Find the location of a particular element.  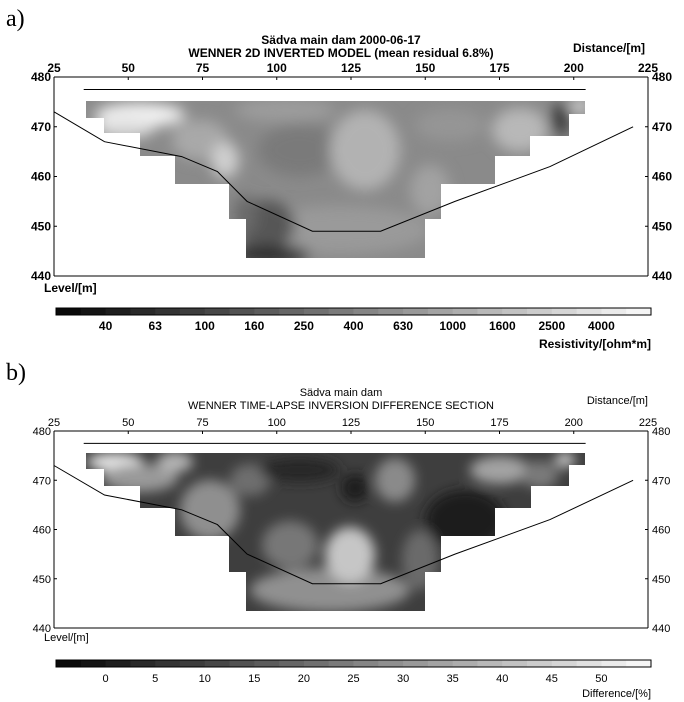

colorbar-tick-label: 25 is located at coordinates (353, 679).